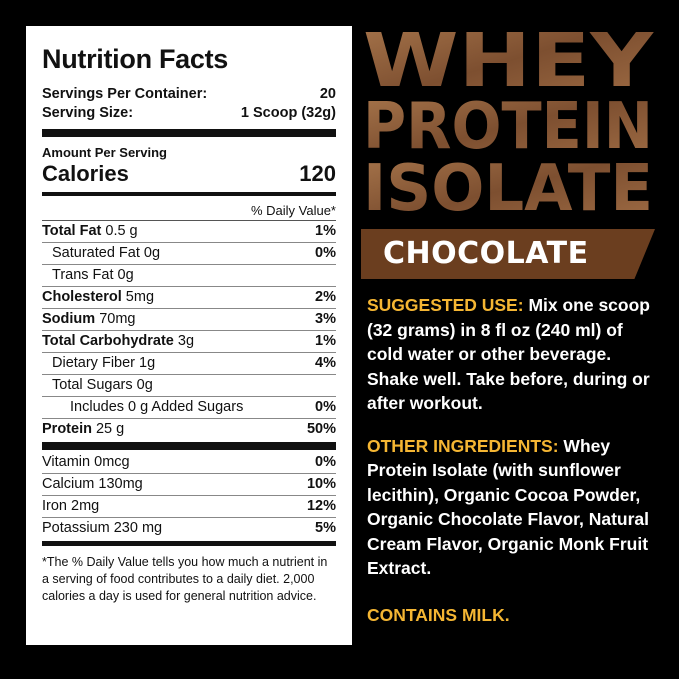 Image resolution: width=679 pixels, height=679 pixels. Describe the element at coordinates (121, 231) in the screenshot. I see `nutrient-amount: 0.5 g` at that location.